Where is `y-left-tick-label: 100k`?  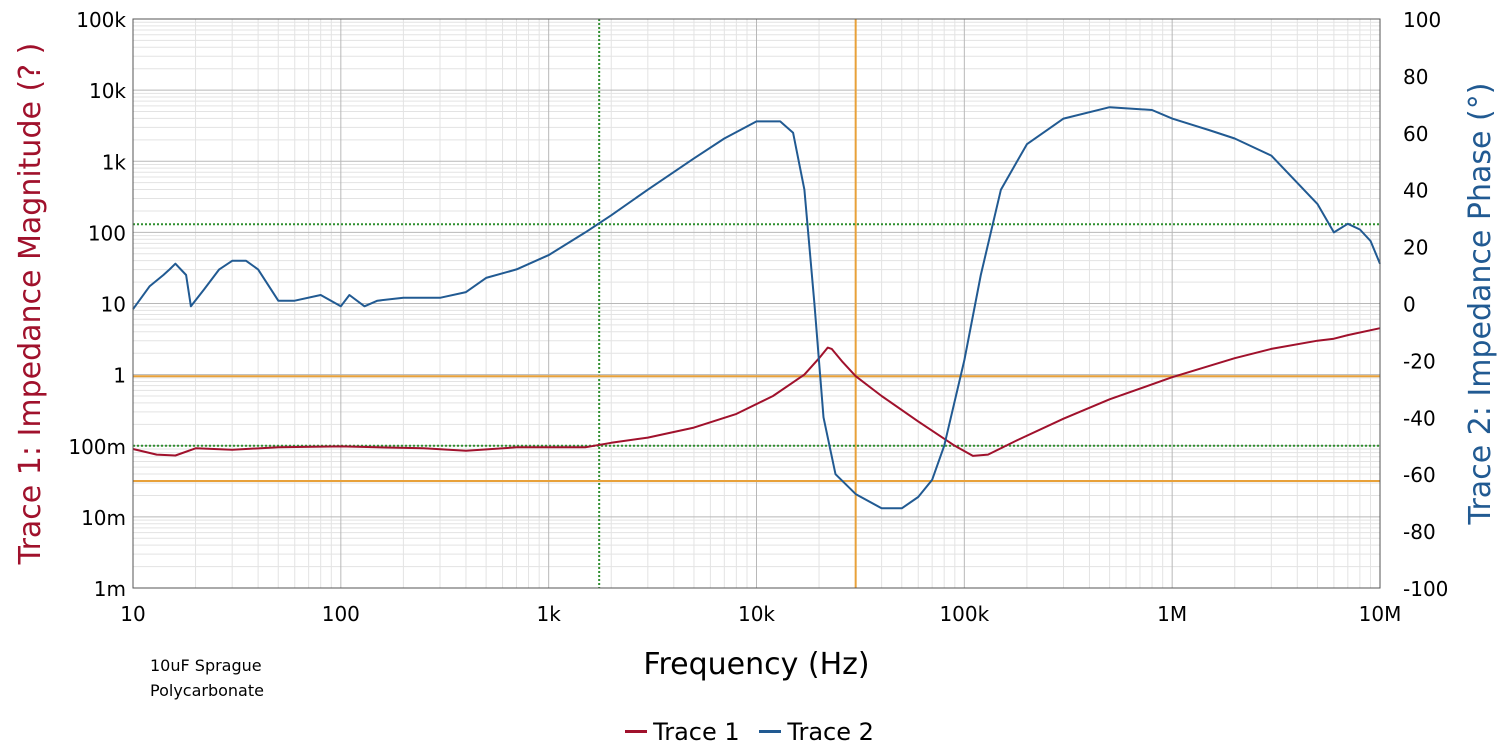
y-left-tick-label: 100k is located at coordinates (101, 20).